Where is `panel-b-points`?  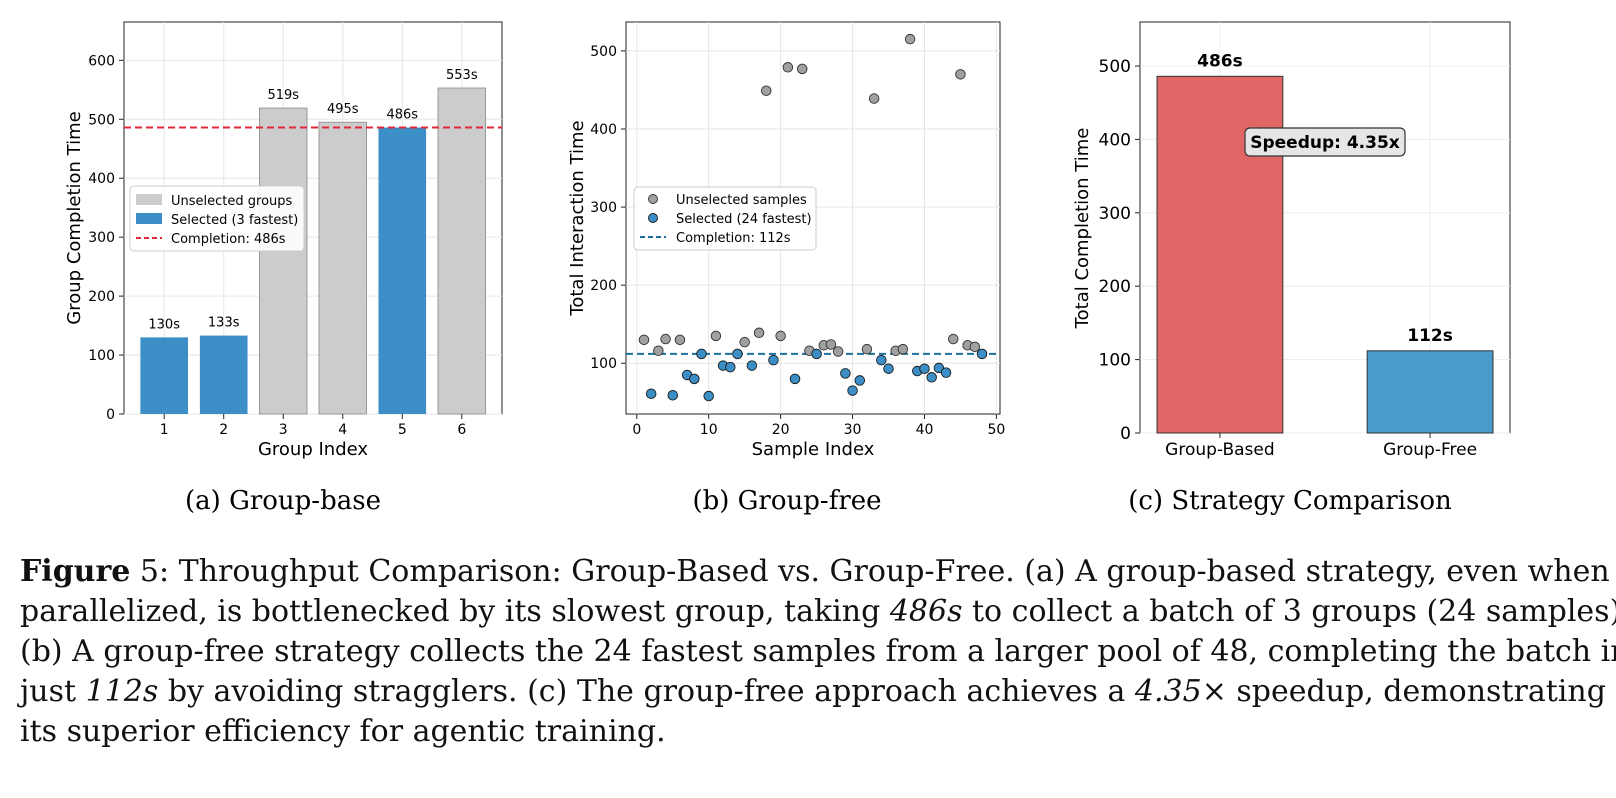 panel-b-points is located at coordinates (813, 217).